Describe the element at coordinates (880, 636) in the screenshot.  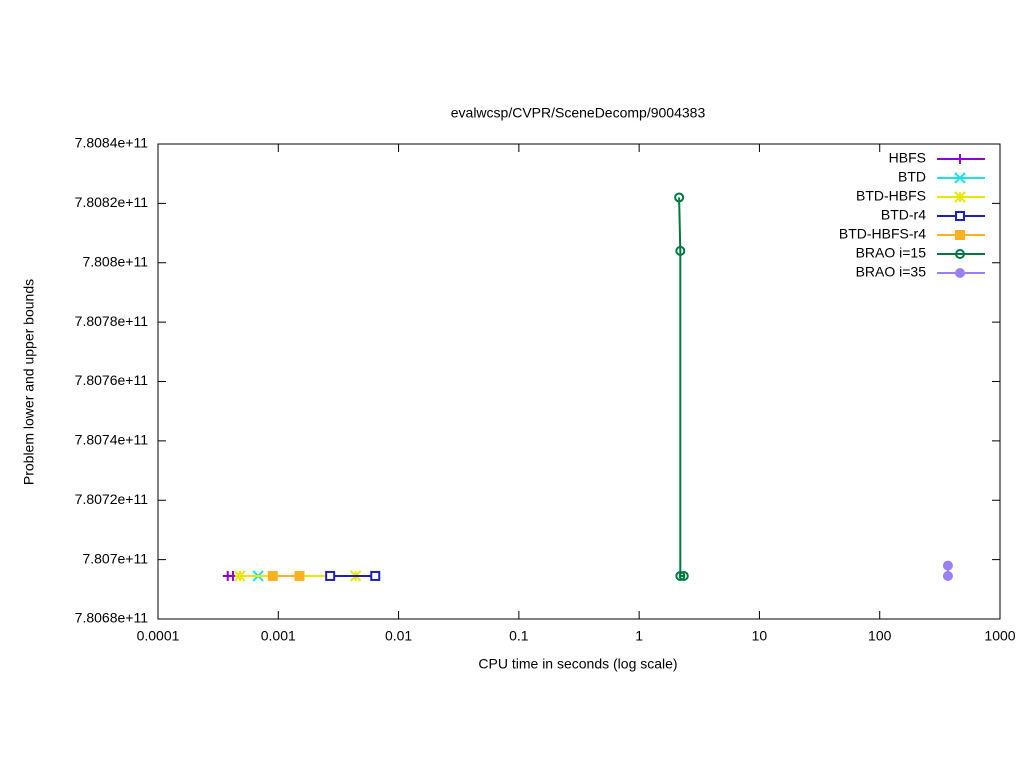
I see `x-tick-label: 100` at that location.